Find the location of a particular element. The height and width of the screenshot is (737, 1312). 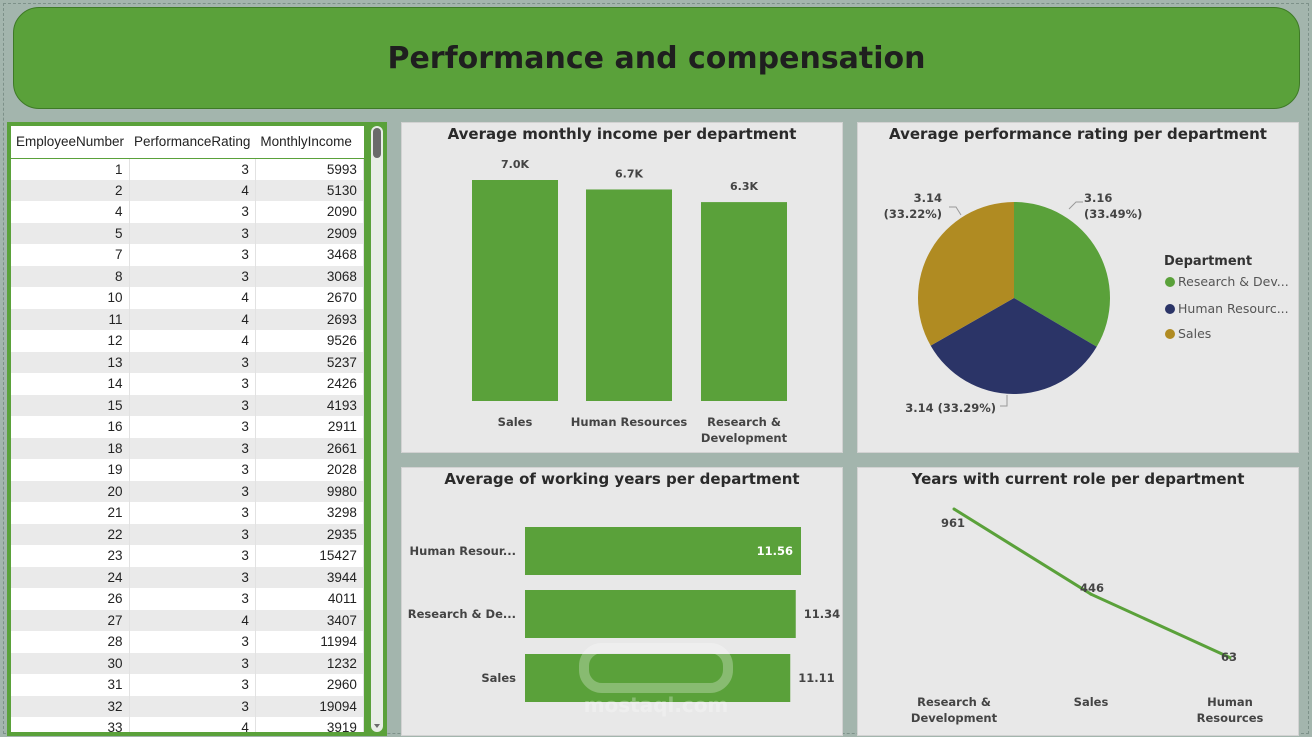

pie-percent-label: (33.22%) is located at coordinates (913, 214).